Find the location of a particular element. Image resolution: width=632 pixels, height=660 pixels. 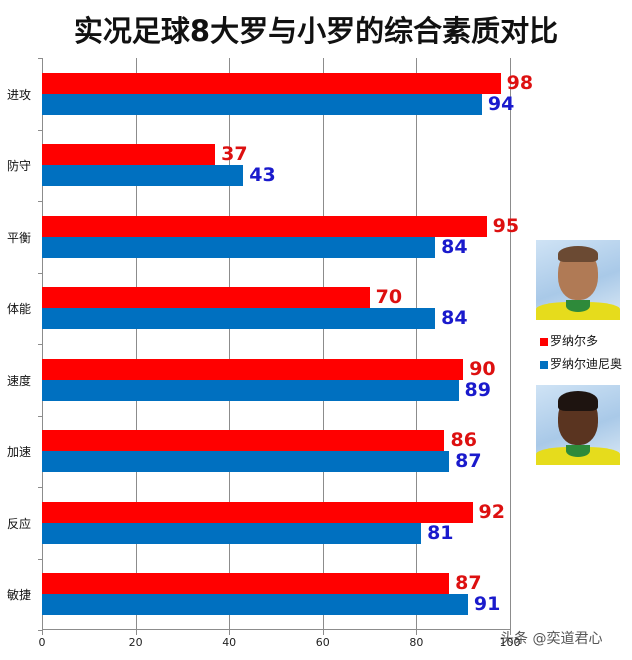

player-portrait-ronaldinho-icon is located at coordinates (578, 425).